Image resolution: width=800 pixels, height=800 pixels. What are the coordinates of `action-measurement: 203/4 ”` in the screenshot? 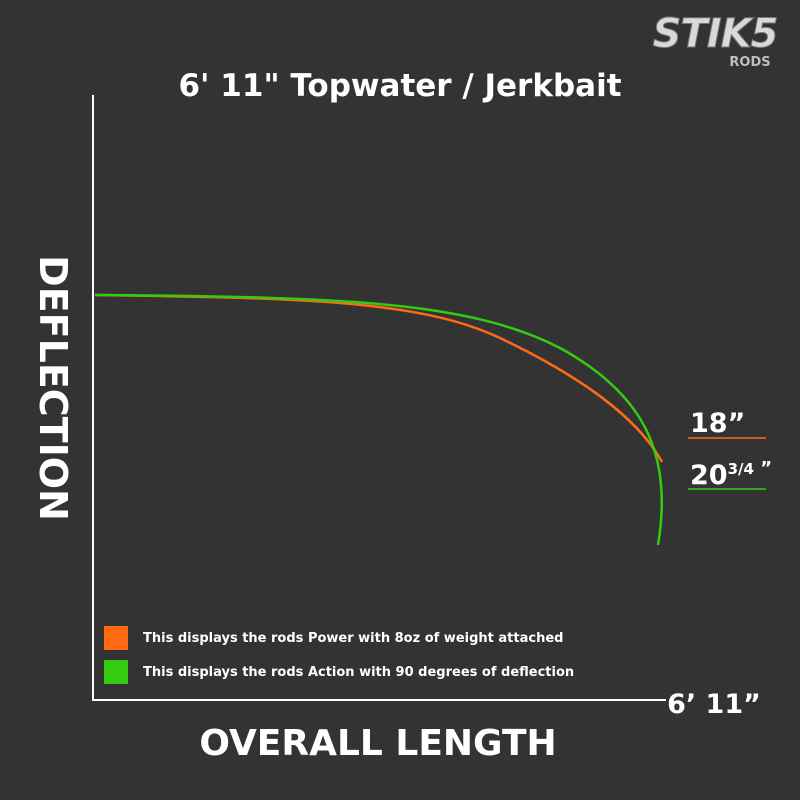 It's located at (731, 474).